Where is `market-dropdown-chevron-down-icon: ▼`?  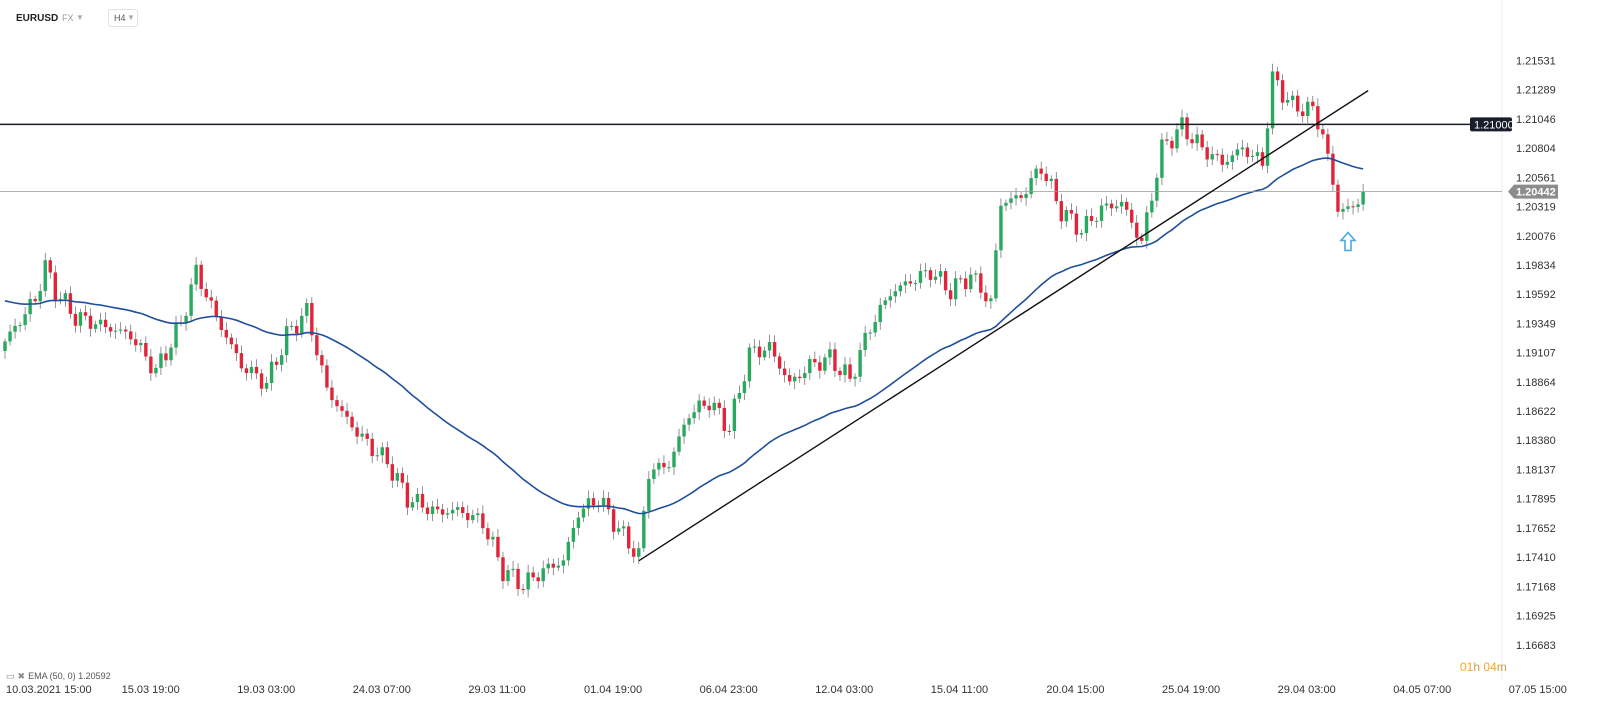 market-dropdown-chevron-down-icon: ▼ is located at coordinates (80, 17).